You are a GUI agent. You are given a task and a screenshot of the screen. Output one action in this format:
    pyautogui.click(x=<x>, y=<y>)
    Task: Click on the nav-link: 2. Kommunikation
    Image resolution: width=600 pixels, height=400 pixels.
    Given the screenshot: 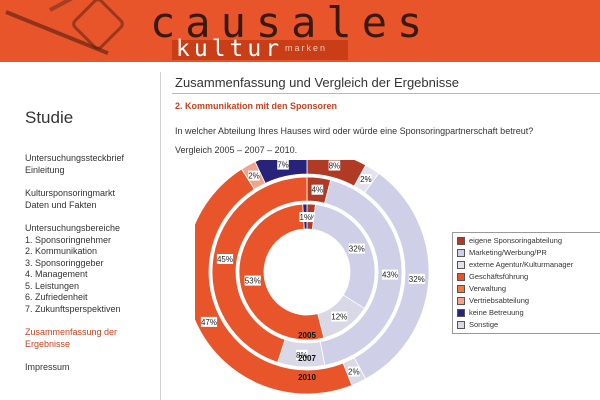 What is the action you would take?
    pyautogui.click(x=61, y=251)
    